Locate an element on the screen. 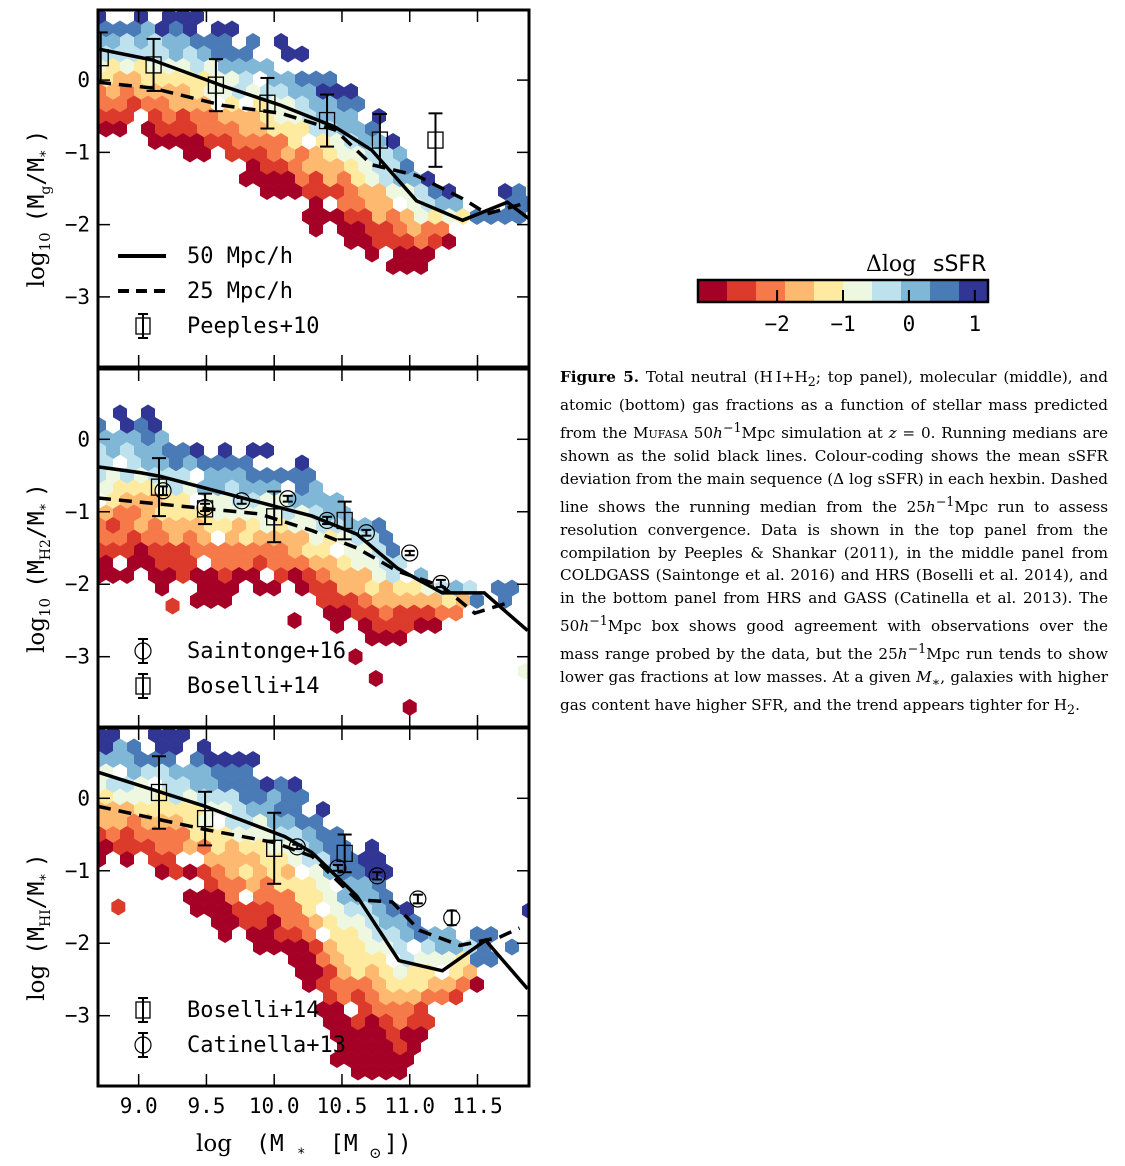 This screenshot has width=1125, height=1166. colorbar-cell is located at coordinates (800, 291).